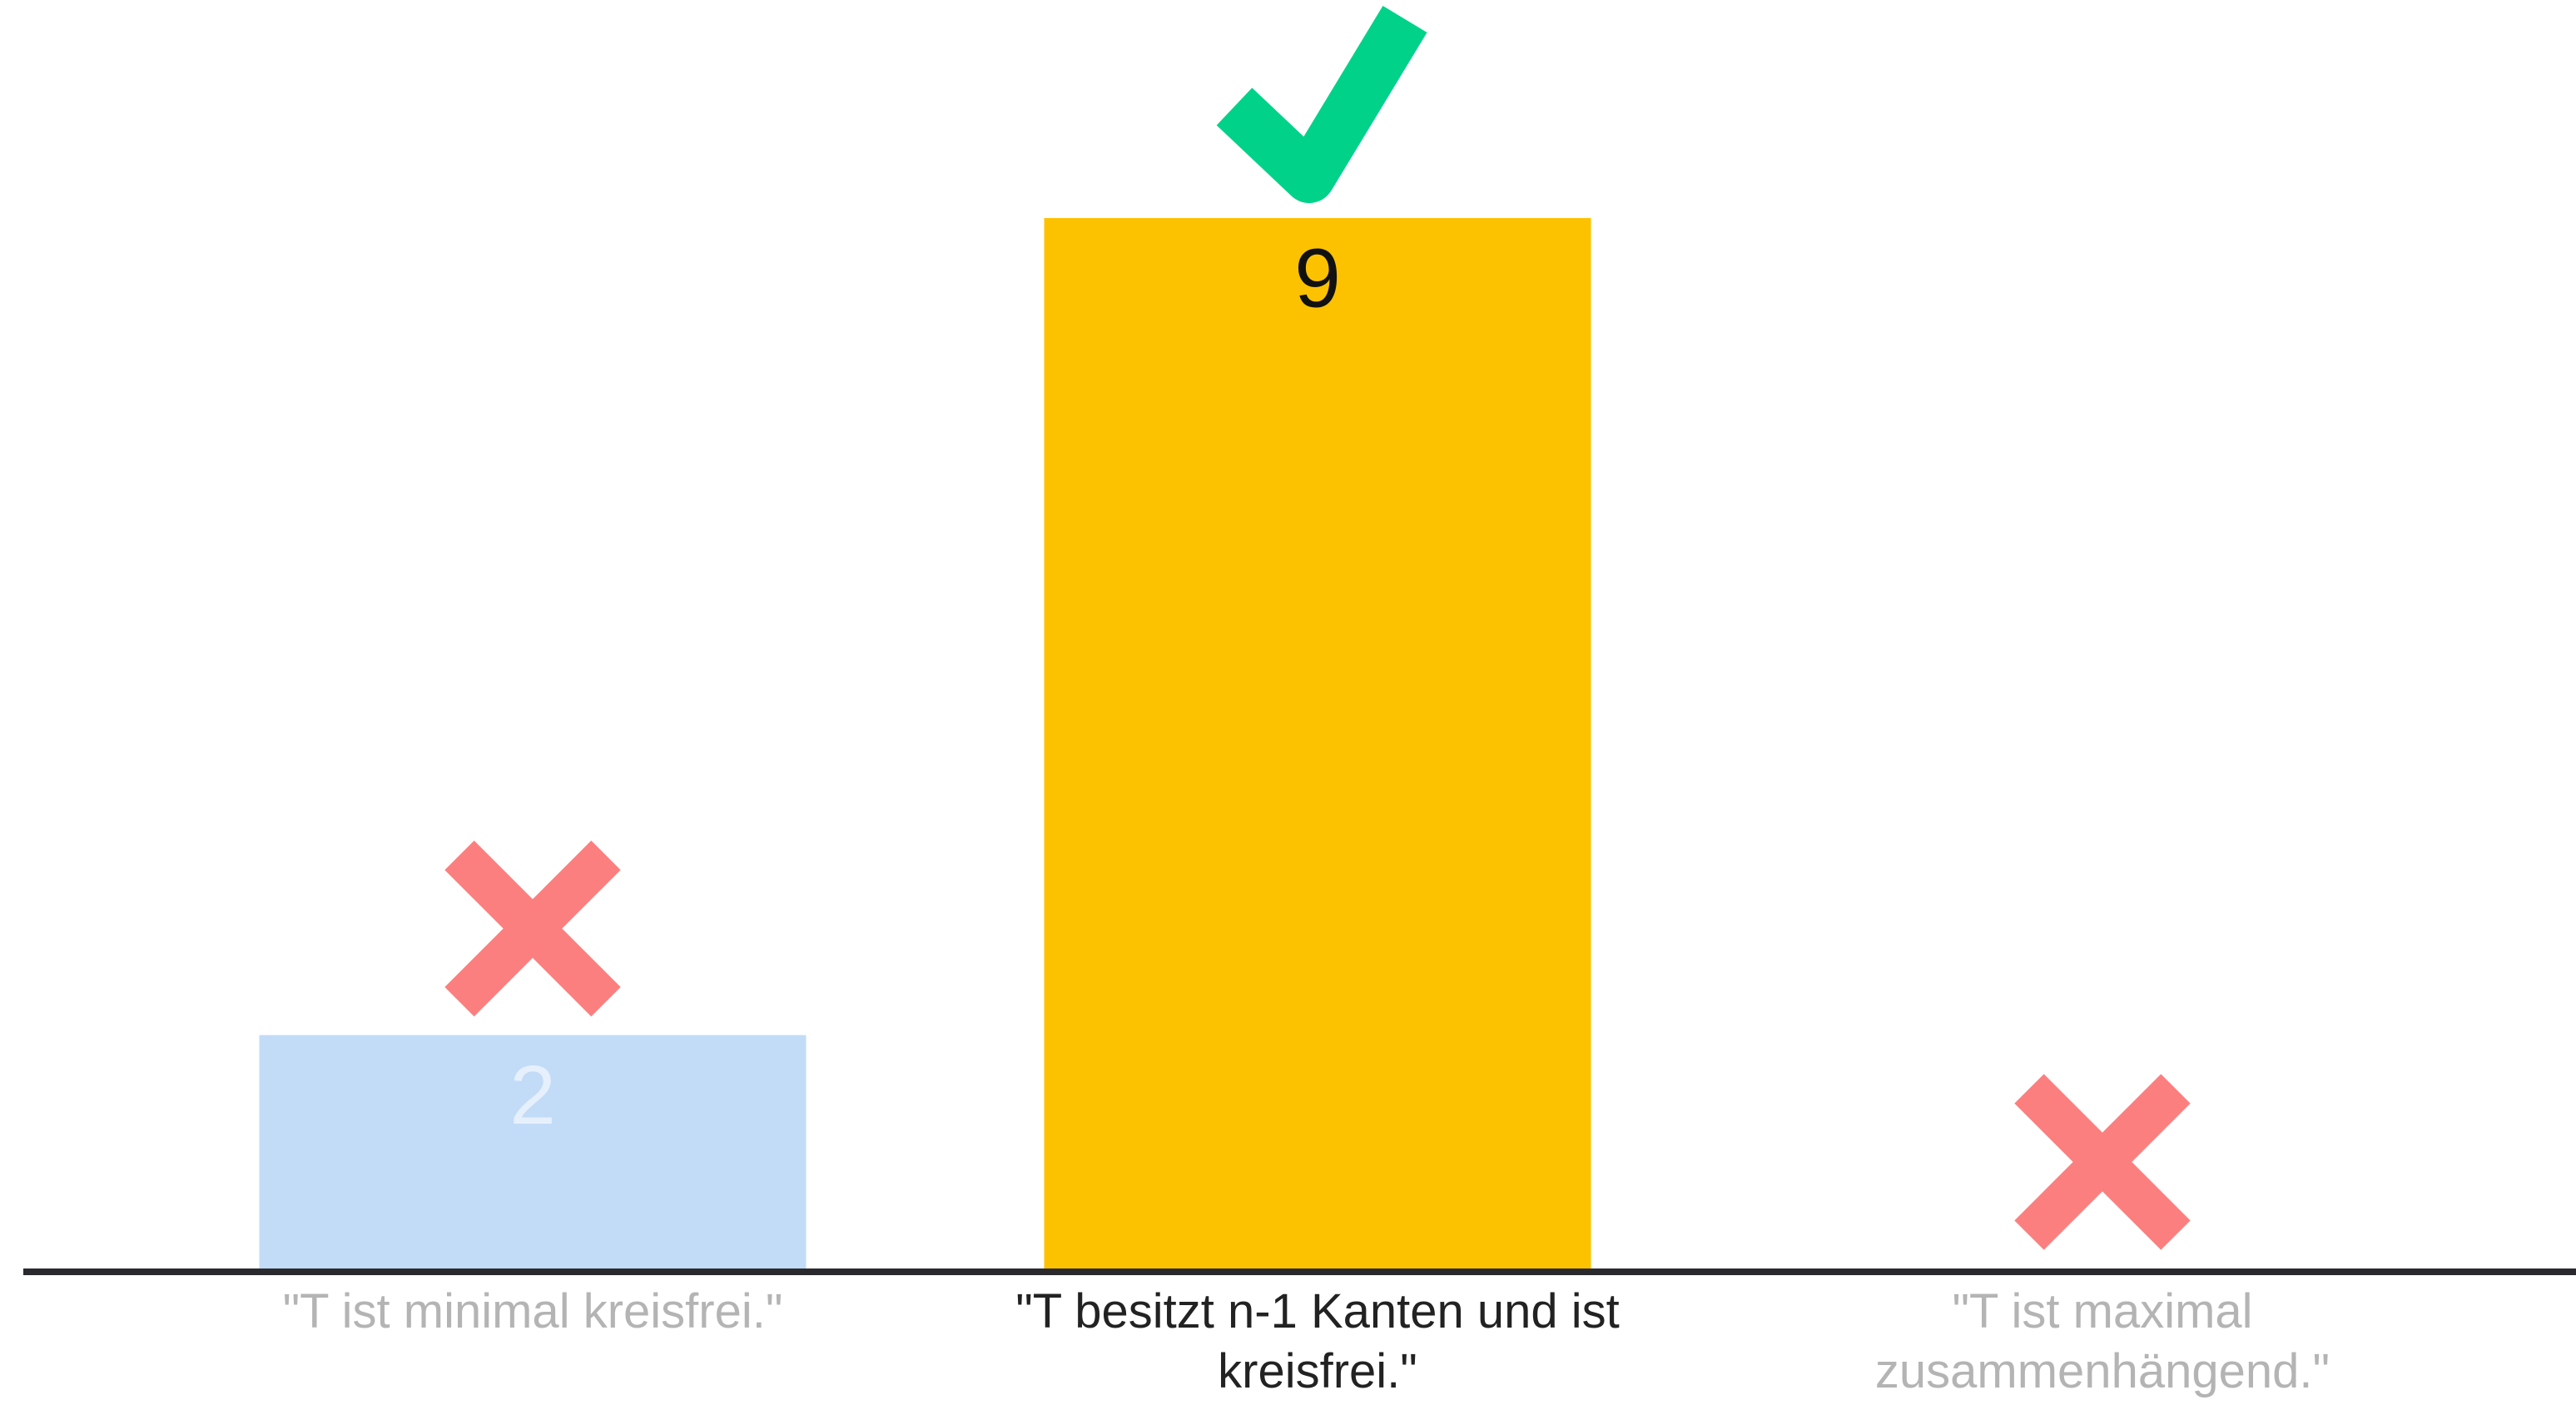 The width and height of the screenshot is (2576, 1405). I want to click on check-stroke, so click(1321, 104).